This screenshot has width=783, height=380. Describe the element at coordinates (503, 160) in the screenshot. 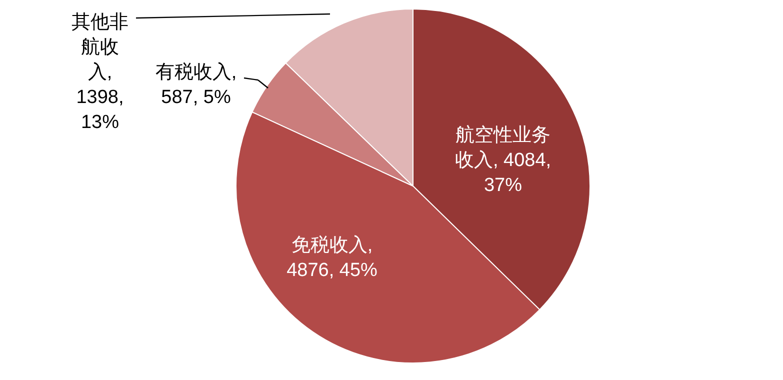

I see `slice-label: 航空性业务收入, 4084, 37%` at that location.